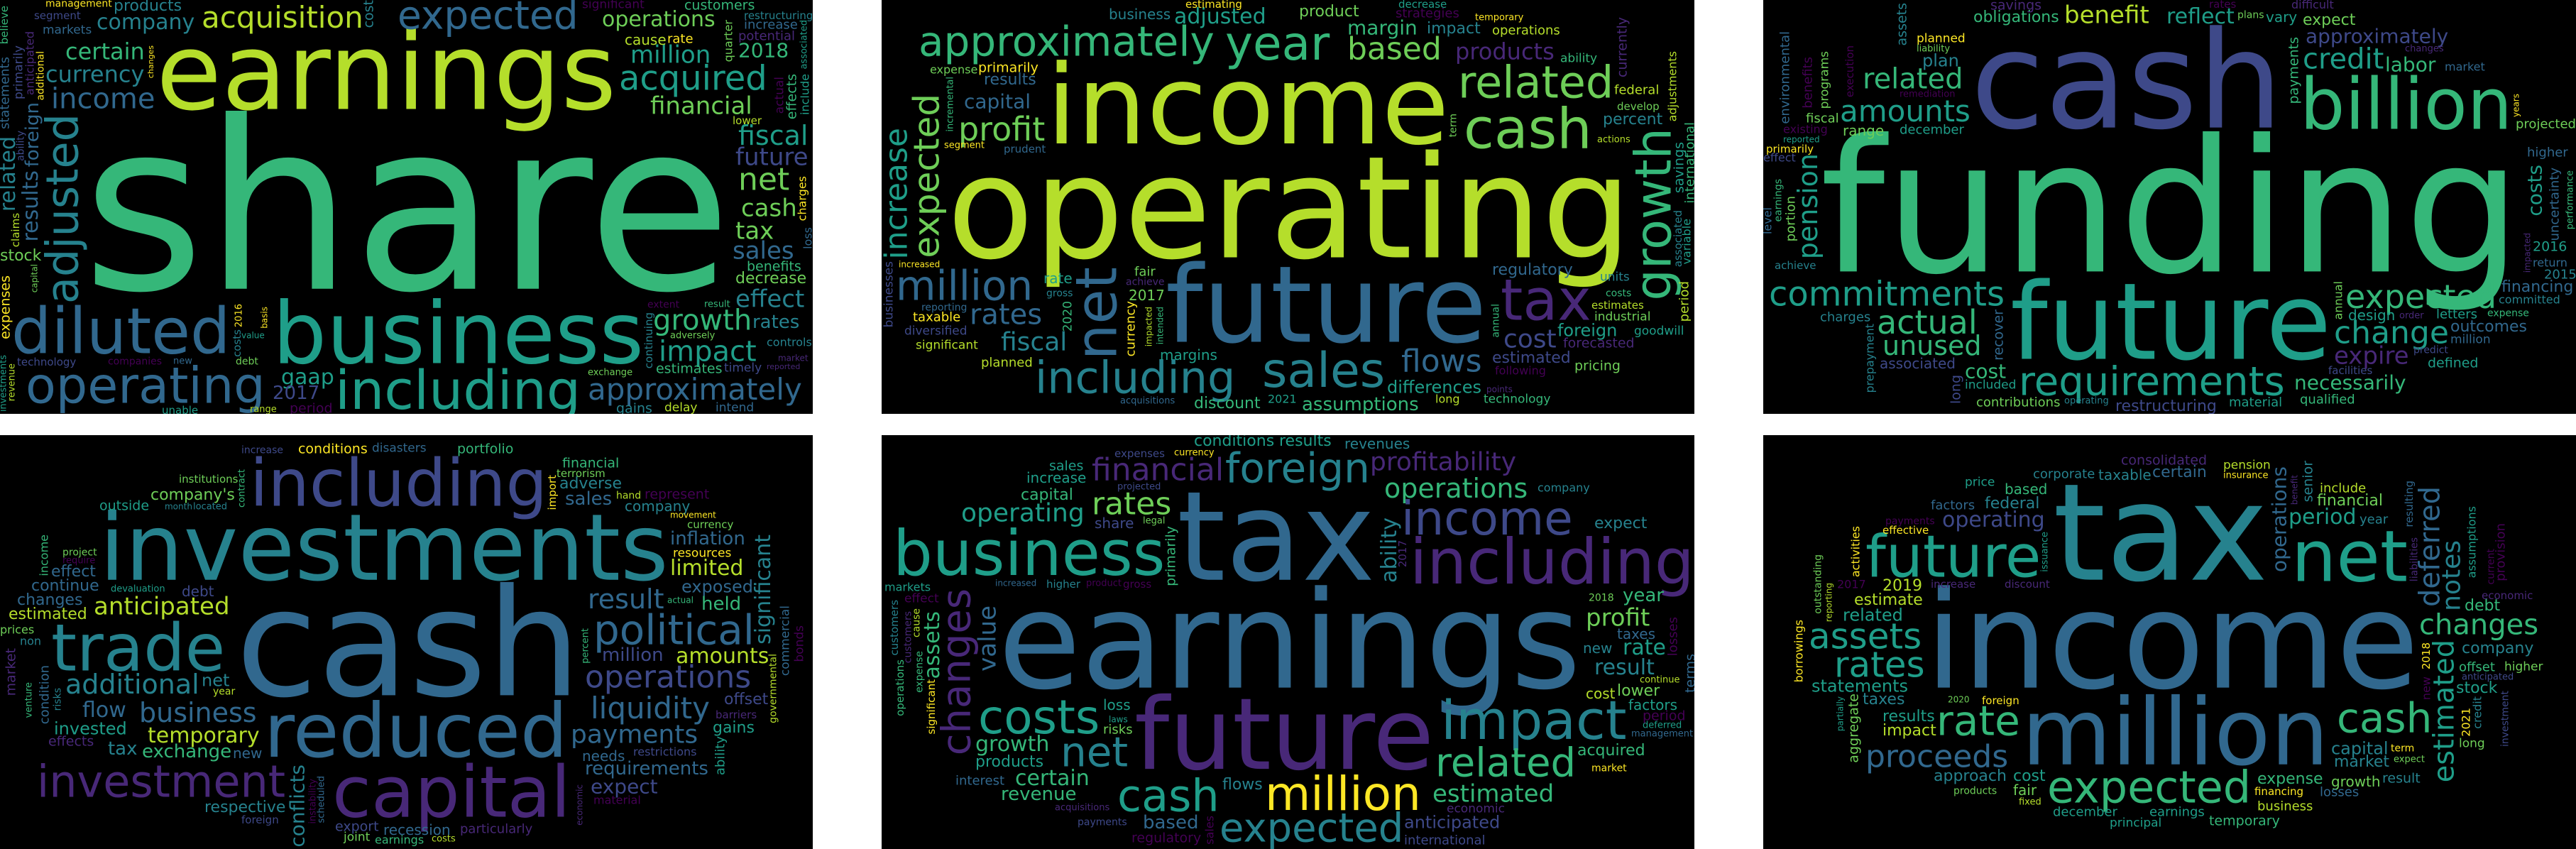 This screenshot has height=849, width=2576. What do you see at coordinates (1552, 561) in the screenshot?
I see `word-including: including` at bounding box center [1552, 561].